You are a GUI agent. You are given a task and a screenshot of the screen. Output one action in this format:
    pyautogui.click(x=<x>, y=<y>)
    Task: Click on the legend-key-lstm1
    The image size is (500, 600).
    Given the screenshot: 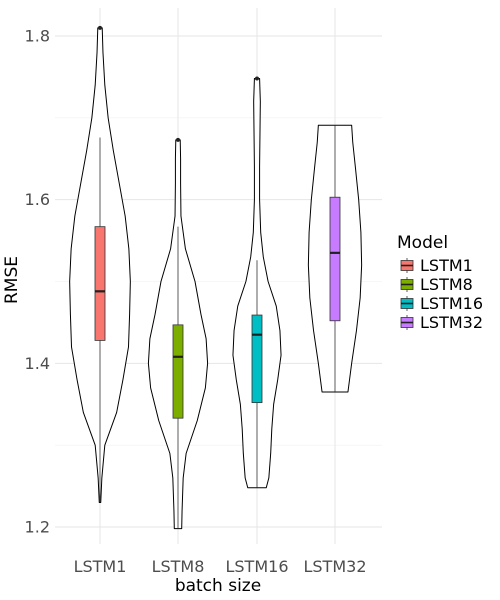 What is the action you would take?
    pyautogui.click(x=407, y=265)
    